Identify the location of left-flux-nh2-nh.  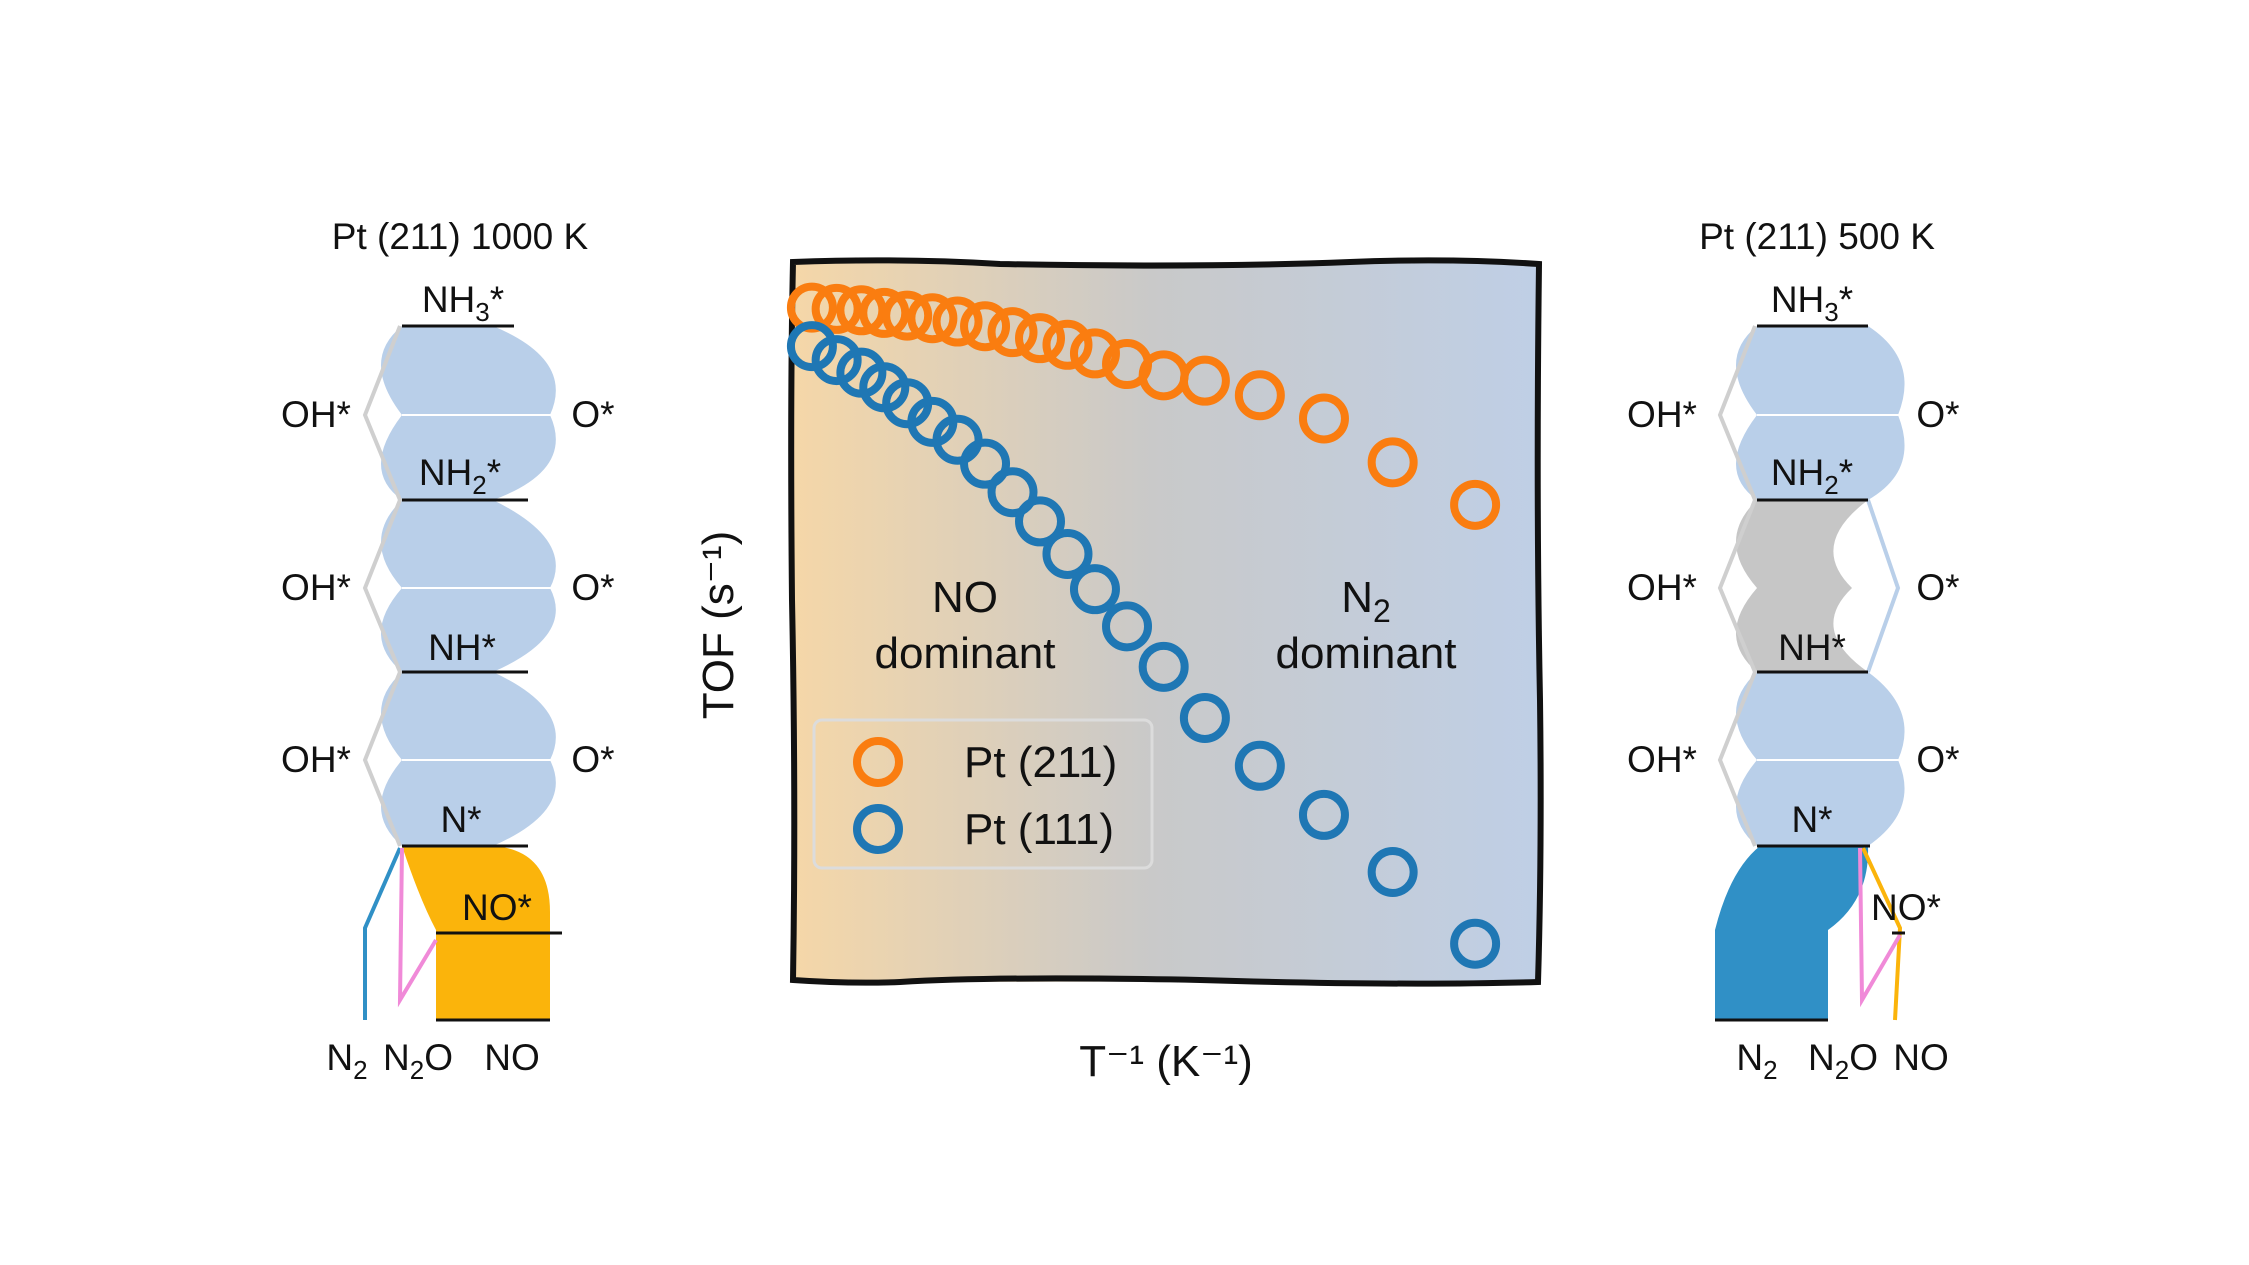
(468, 586).